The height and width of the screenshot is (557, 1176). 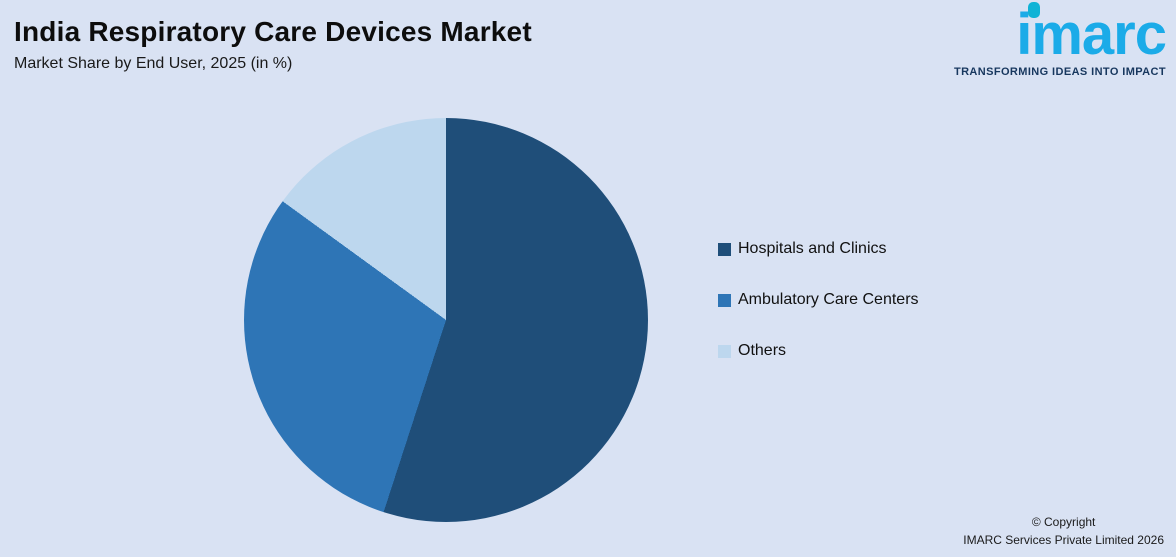 What do you see at coordinates (1063, 540) in the screenshot?
I see `copyright-line2: IMARC Services Private Limited 2026` at bounding box center [1063, 540].